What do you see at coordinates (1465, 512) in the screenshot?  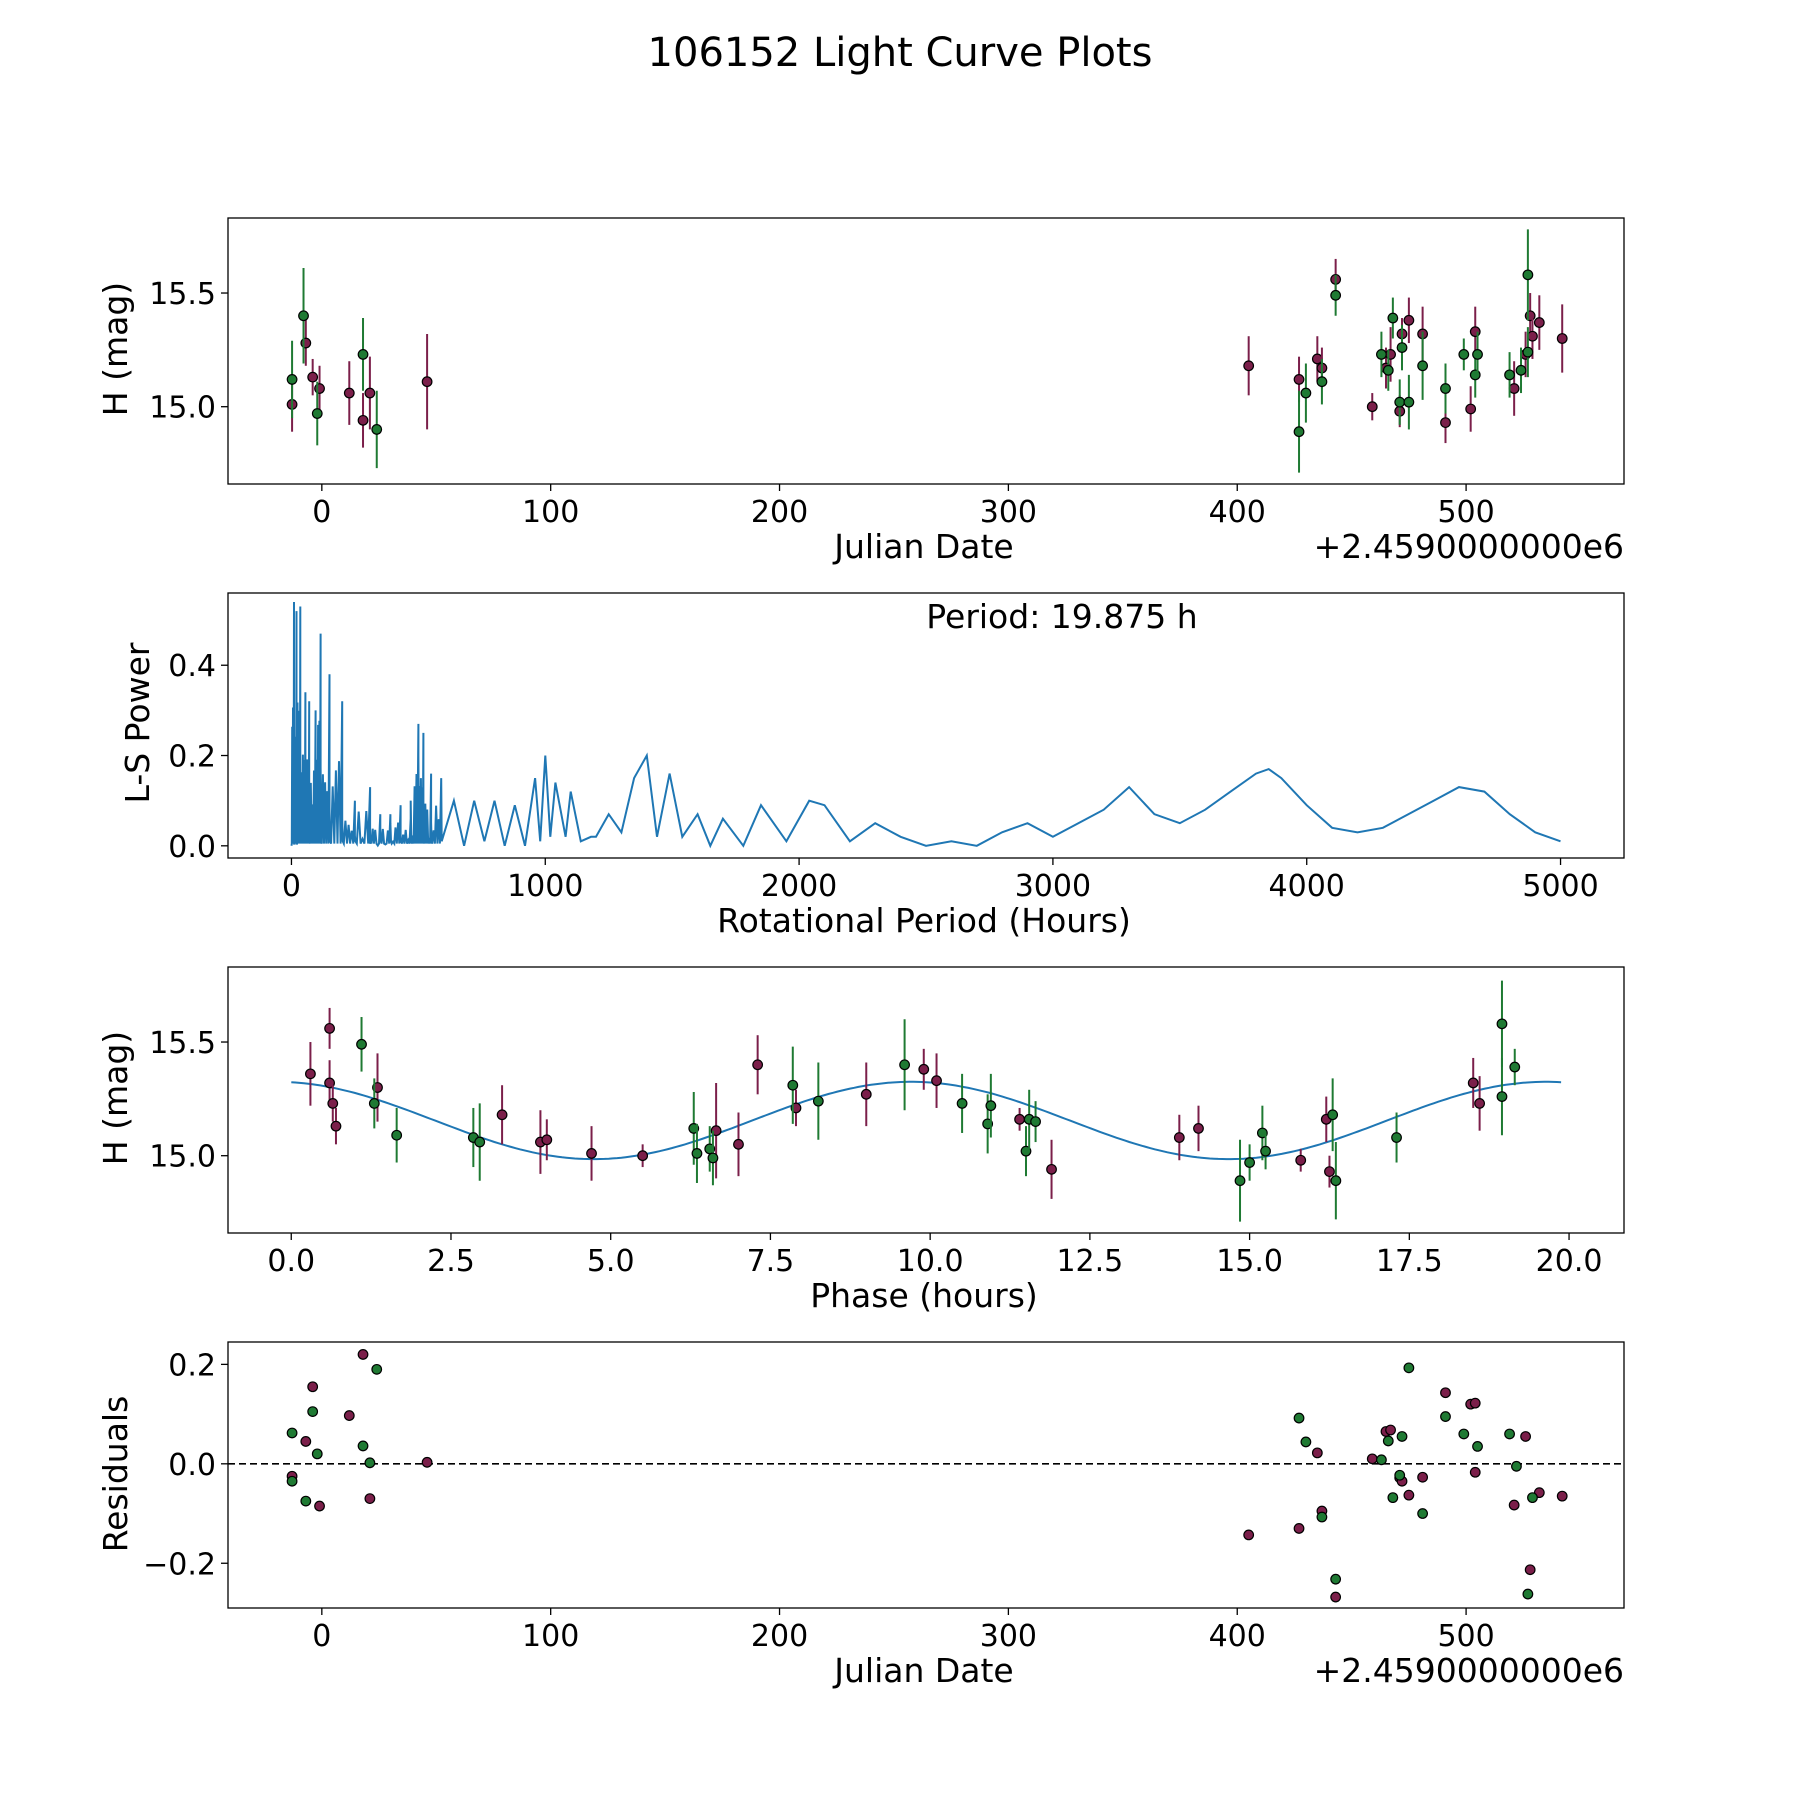 I see `light-curve-xtick-label: 500` at bounding box center [1465, 512].